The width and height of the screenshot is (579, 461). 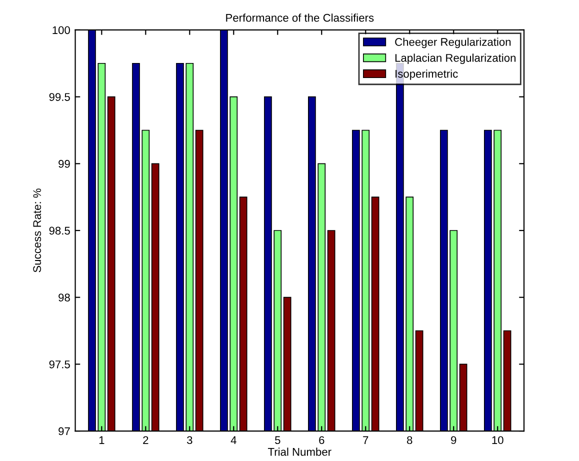 I want to click on y-tick-label: 98, so click(x=64, y=298).